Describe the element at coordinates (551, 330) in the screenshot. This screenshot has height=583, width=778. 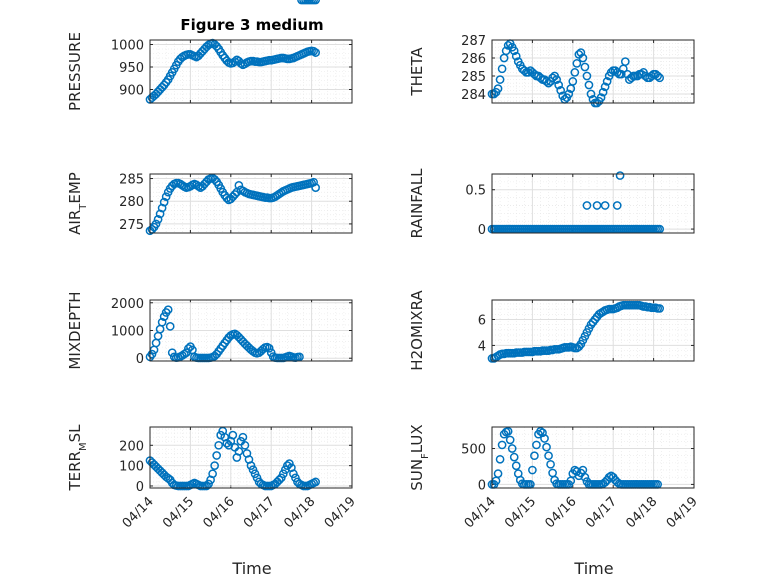
I see `subplot-h2omixra: 4 6 H2OMIXRA` at that location.